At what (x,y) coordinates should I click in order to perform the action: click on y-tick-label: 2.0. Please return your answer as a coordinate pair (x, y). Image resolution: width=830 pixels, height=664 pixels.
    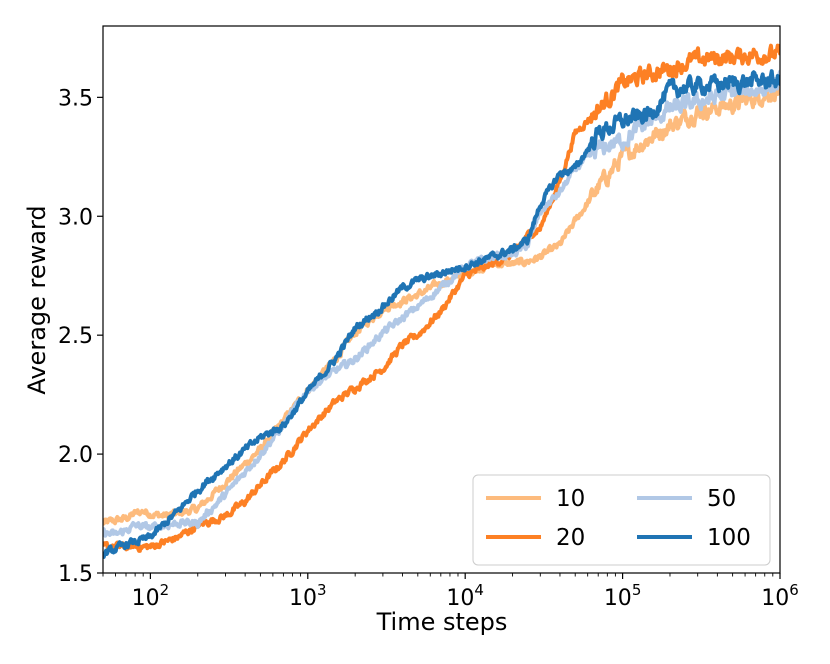
    Looking at the image, I should click on (75, 455).